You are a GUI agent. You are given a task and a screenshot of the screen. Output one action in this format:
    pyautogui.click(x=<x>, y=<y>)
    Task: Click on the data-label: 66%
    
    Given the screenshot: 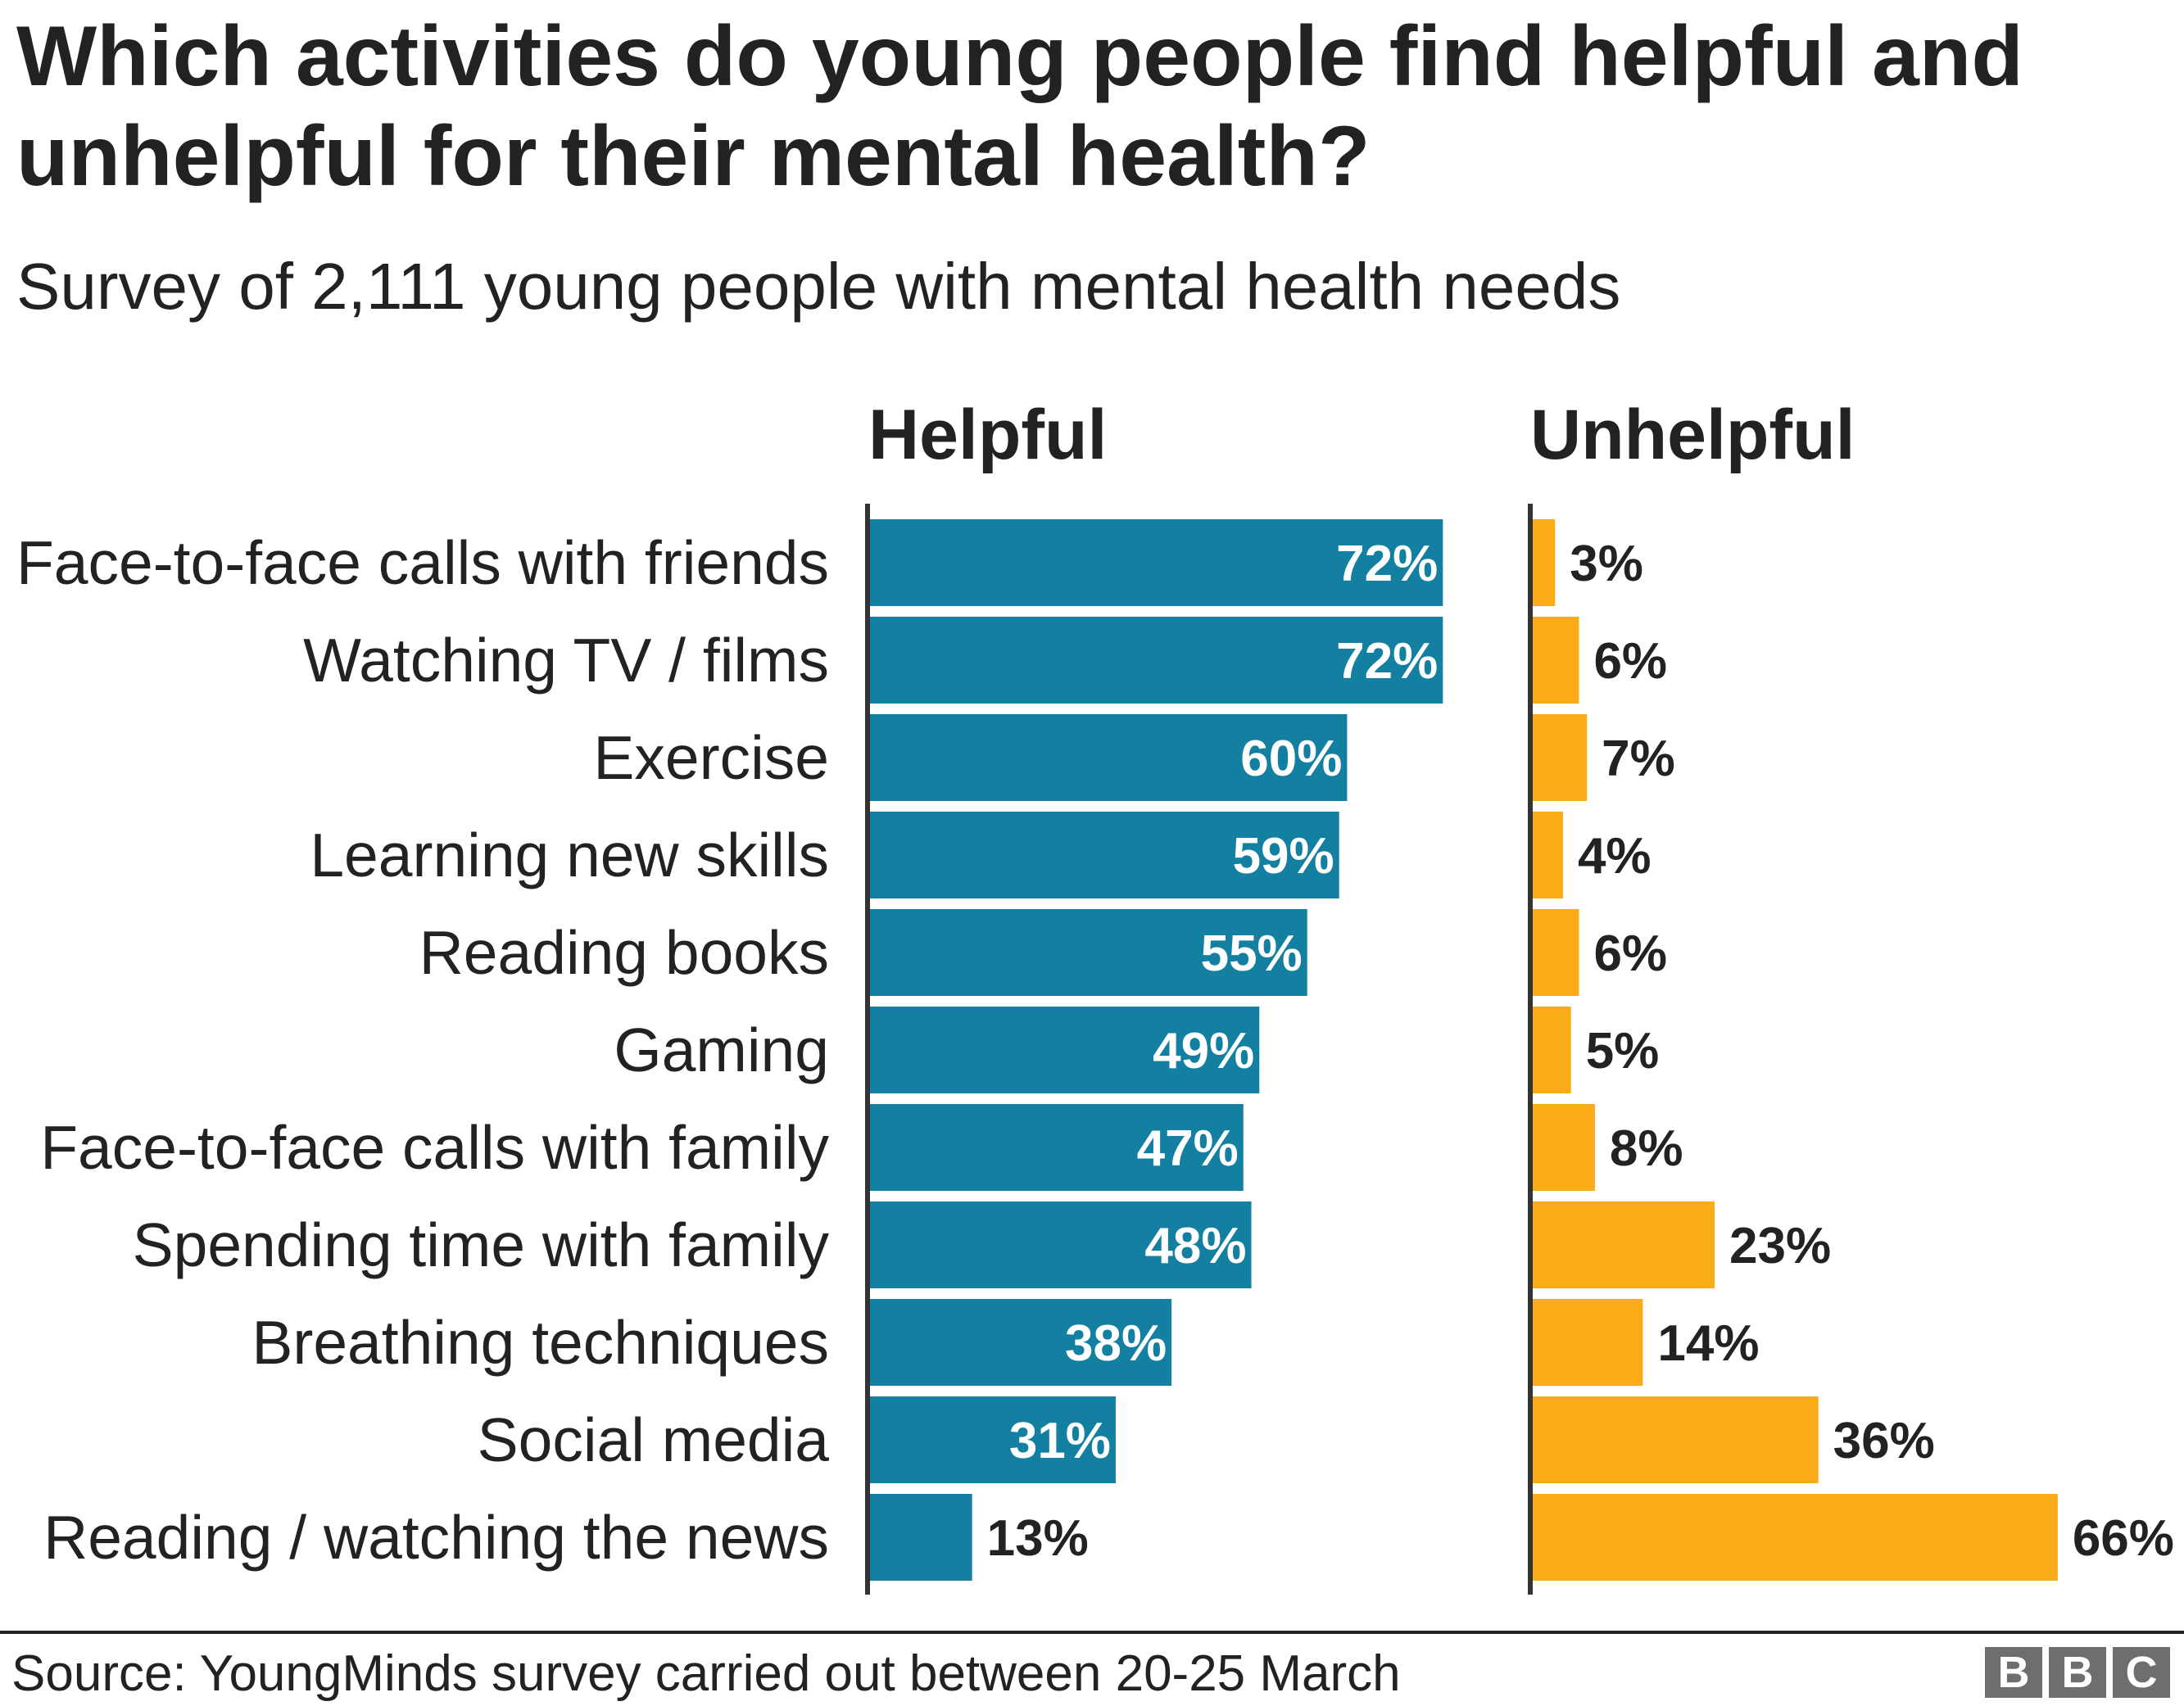 What is the action you would take?
    pyautogui.click(x=2123, y=1538)
    